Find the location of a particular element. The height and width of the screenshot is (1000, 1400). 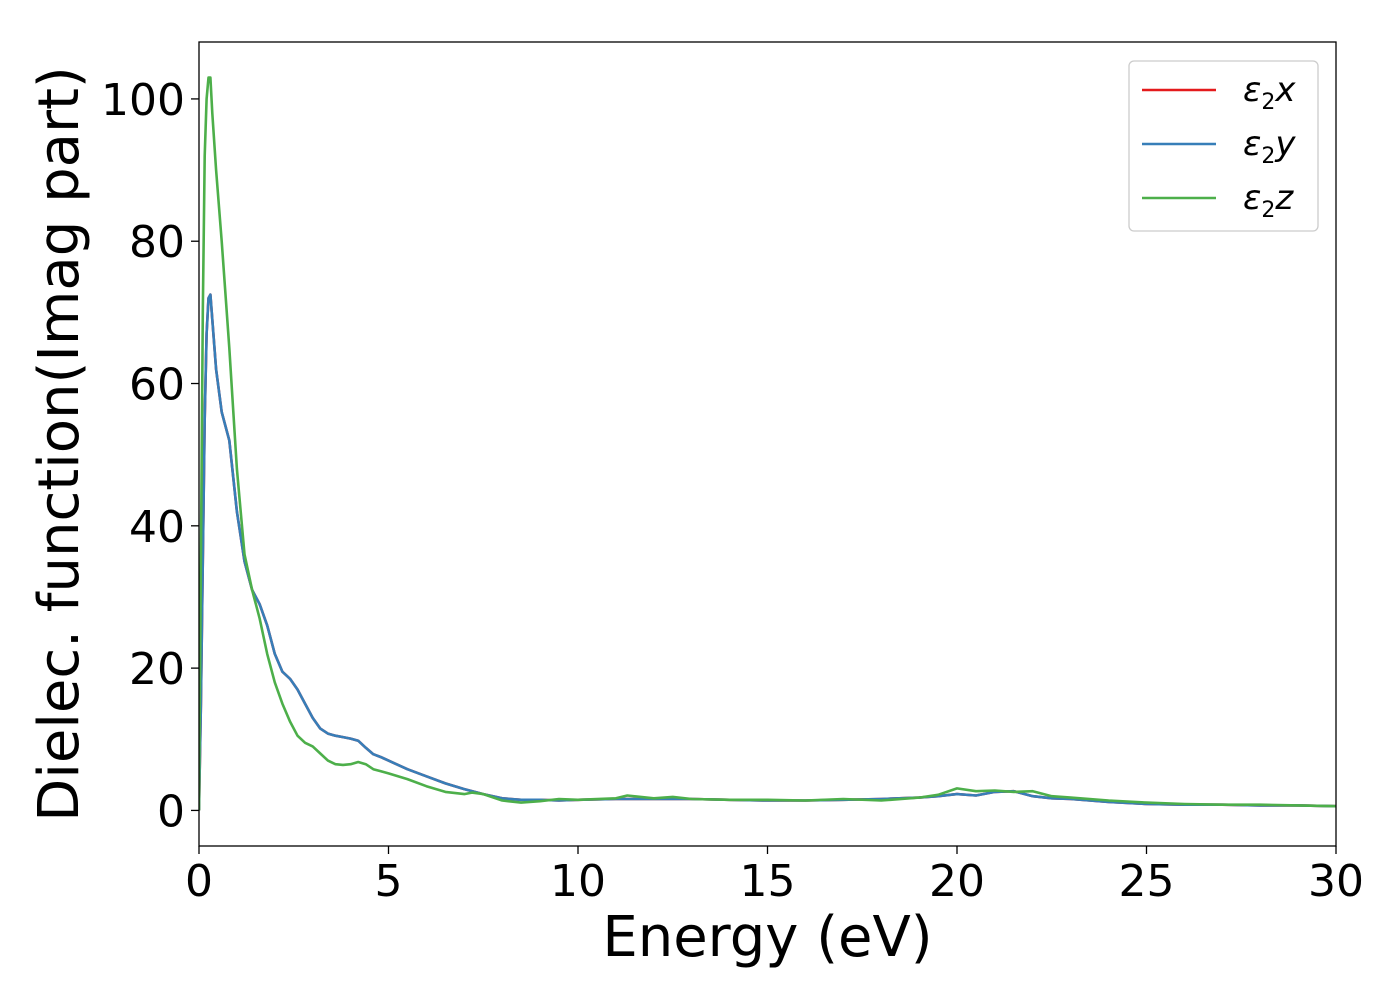

legend-label-z: ε2z is located at coordinates (1268, 200).